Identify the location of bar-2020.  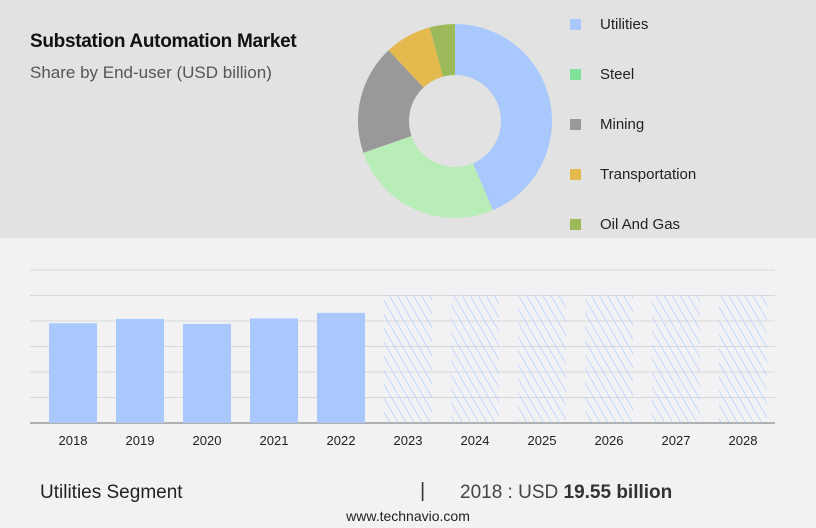
(207, 373).